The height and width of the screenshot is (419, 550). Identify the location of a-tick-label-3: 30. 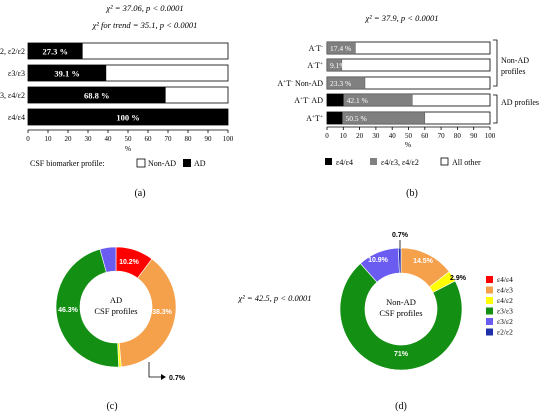
(89, 139).